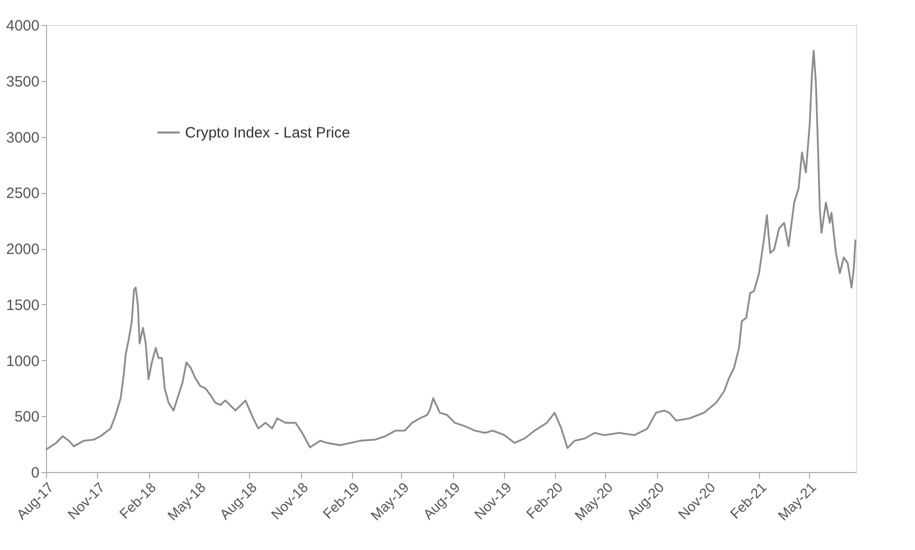 The image size is (915, 550). I want to click on y-tick-label: 1000, so click(23, 361).